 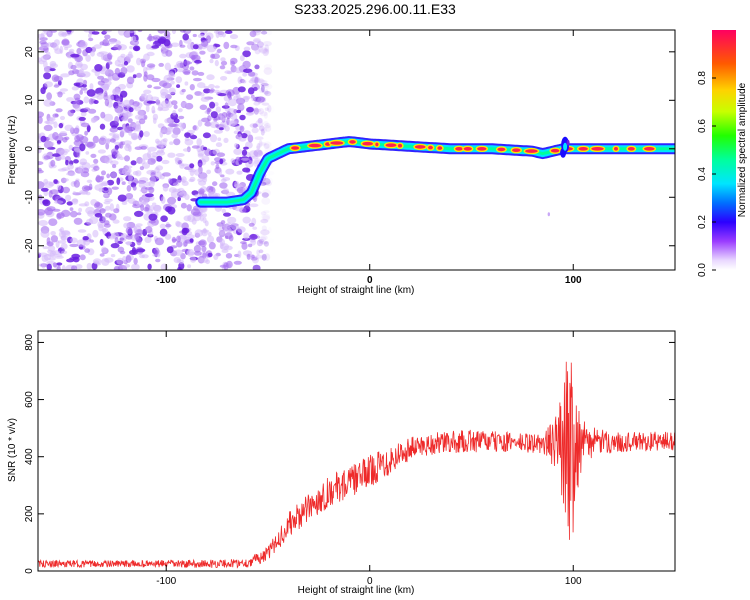 I want to click on spectrogram-x-tick-label: -100, so click(x=166, y=280).